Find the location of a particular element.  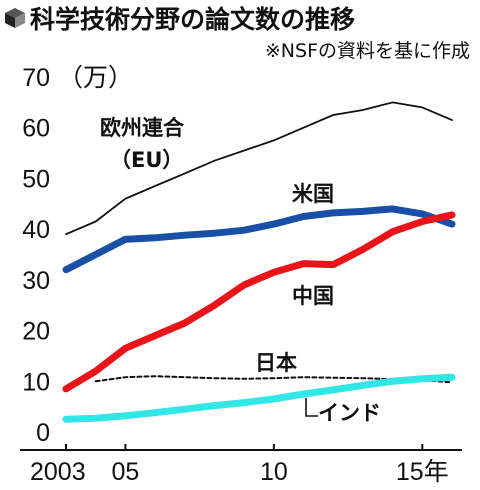

india-leader-line is located at coordinates (311, 407).